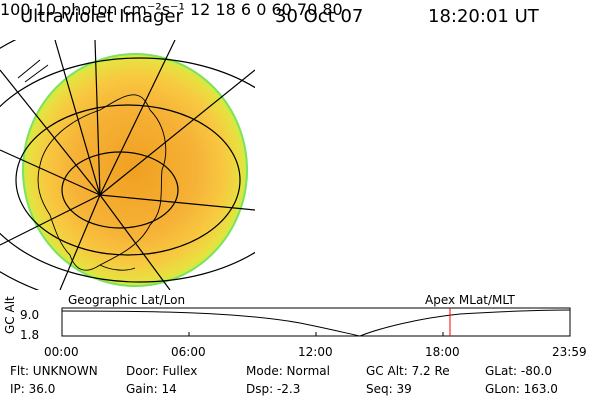 This screenshot has height=400, width=600. I want to click on gain-info: Gain: 14, so click(151, 389).